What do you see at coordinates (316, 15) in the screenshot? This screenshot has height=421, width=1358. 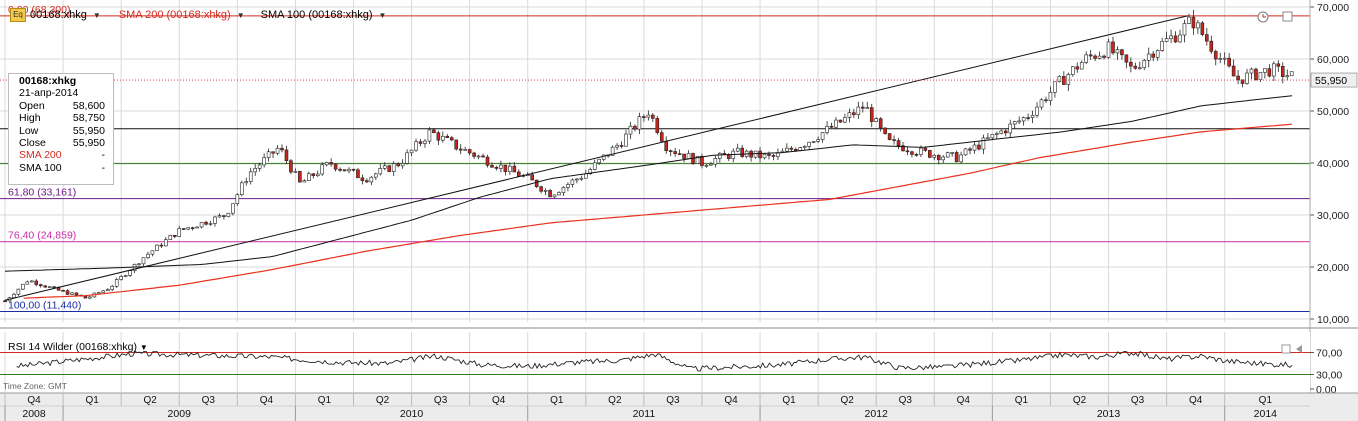 I see `sma100-legend: SMA 100 (00168:xhkg)` at bounding box center [316, 15].